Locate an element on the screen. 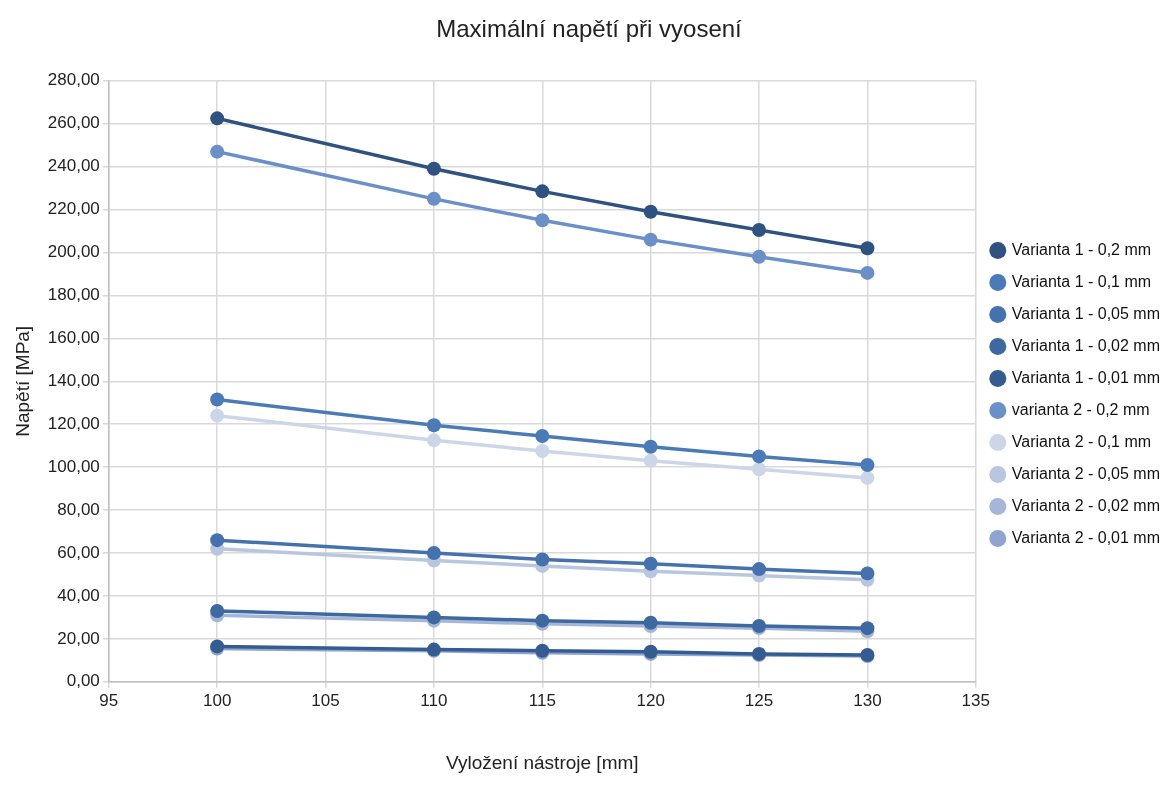  y-tick-label: 0,00 is located at coordinates (83, 681).